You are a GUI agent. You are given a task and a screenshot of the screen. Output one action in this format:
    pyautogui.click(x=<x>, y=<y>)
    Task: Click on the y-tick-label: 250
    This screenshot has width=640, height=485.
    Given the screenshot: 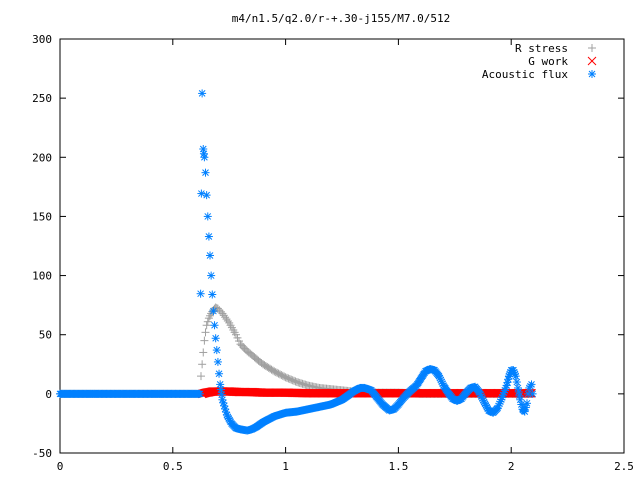 What is the action you would take?
    pyautogui.click(x=42, y=98)
    